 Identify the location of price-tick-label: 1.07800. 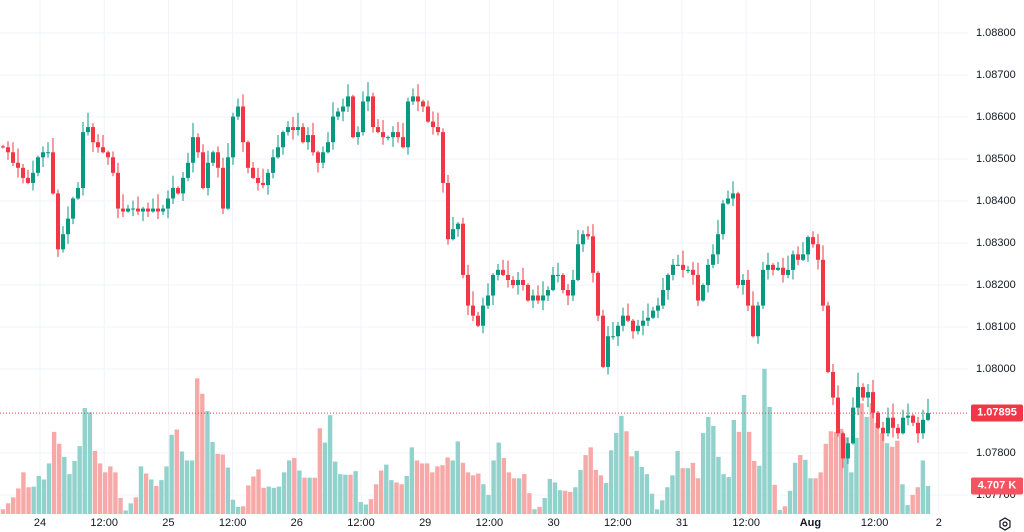
(996, 453).